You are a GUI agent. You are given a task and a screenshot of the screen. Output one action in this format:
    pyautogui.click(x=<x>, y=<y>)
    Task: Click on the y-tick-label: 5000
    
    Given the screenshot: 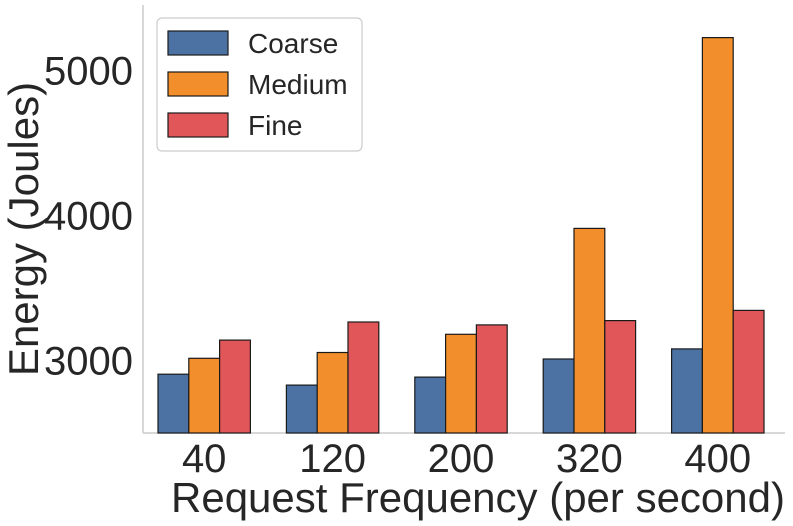 What is the action you would take?
    pyautogui.click(x=88, y=71)
    